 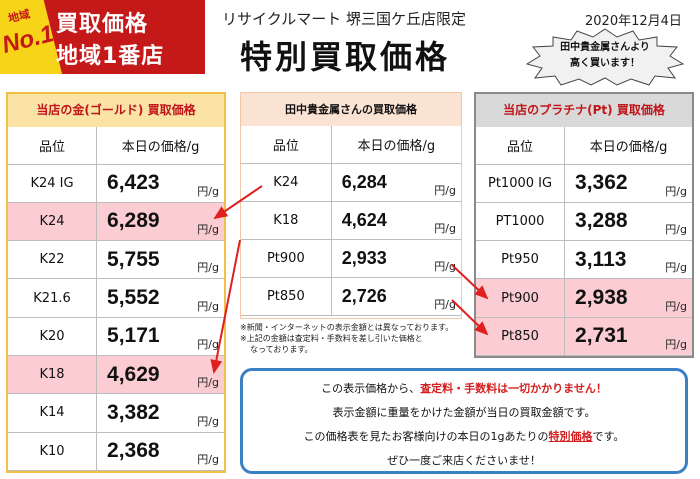 I want to click on table-row: K24 6,284 円/g, so click(x=351, y=182).